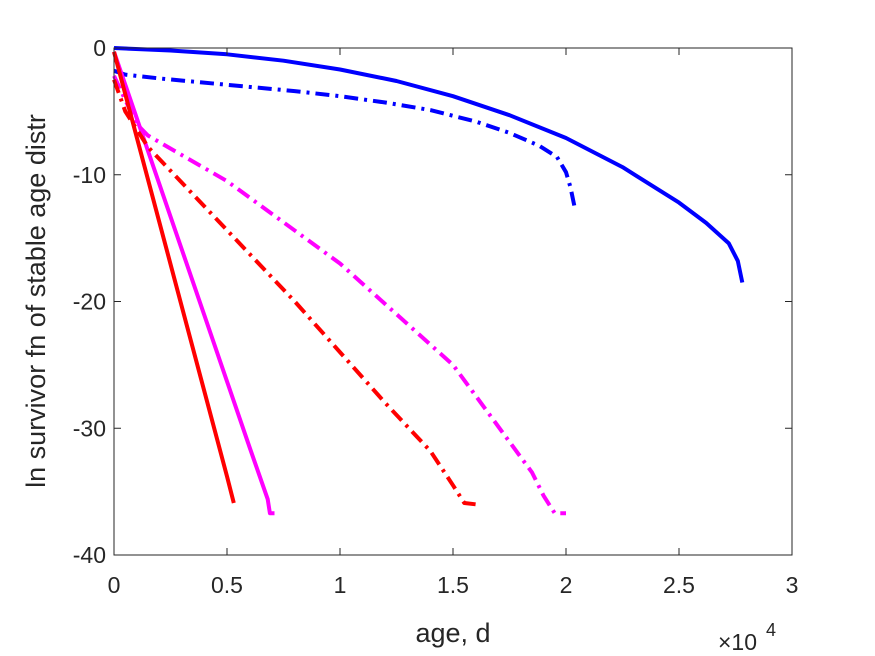 The height and width of the screenshot is (656, 875). What do you see at coordinates (566, 585) in the screenshot?
I see `x-tick-label: 2` at bounding box center [566, 585].